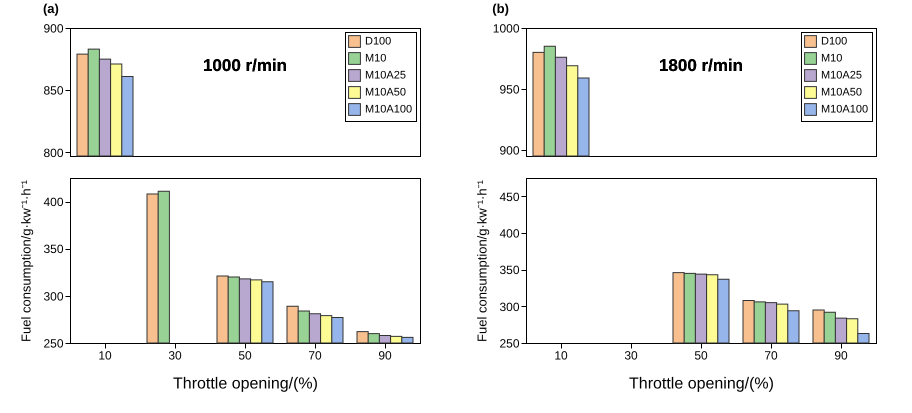 This screenshot has height=413, width=912. I want to click on y-tick-label: 450, so click(509, 197).